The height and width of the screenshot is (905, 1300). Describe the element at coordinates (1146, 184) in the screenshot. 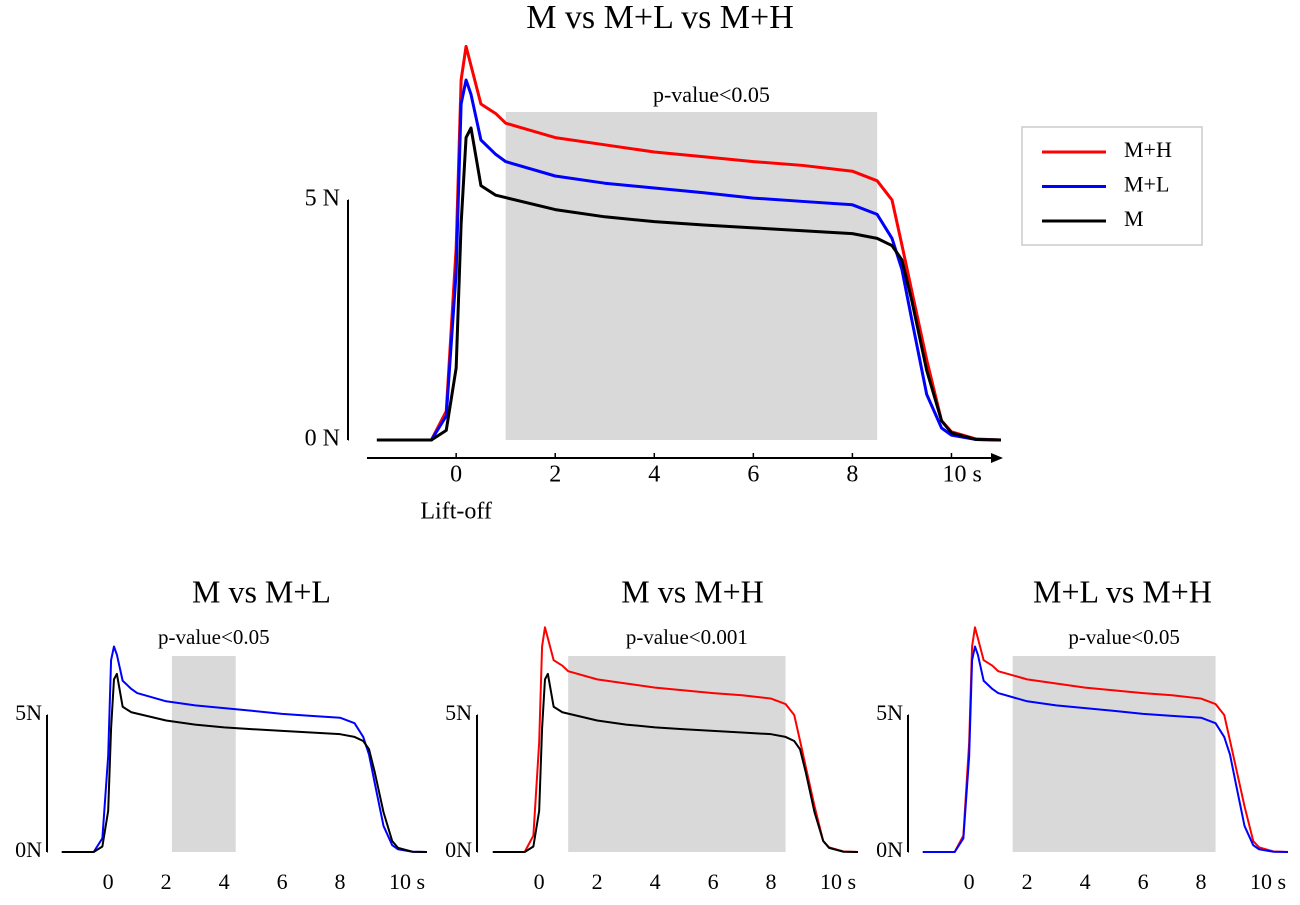

I see `legend-label: M+L` at that location.